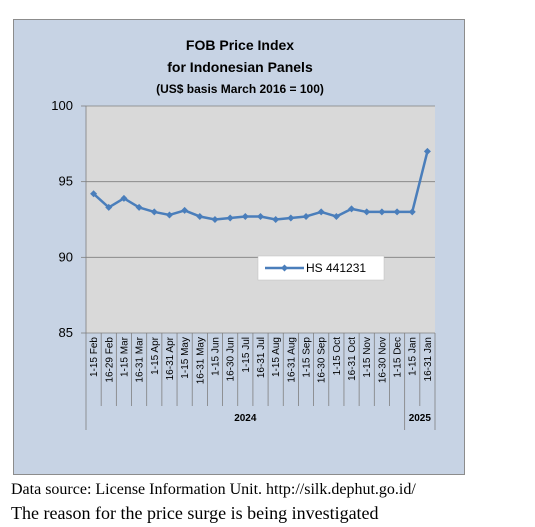  Describe the element at coordinates (337, 356) in the screenshot. I see `x-tick-label: 1-15 Oct` at that location.